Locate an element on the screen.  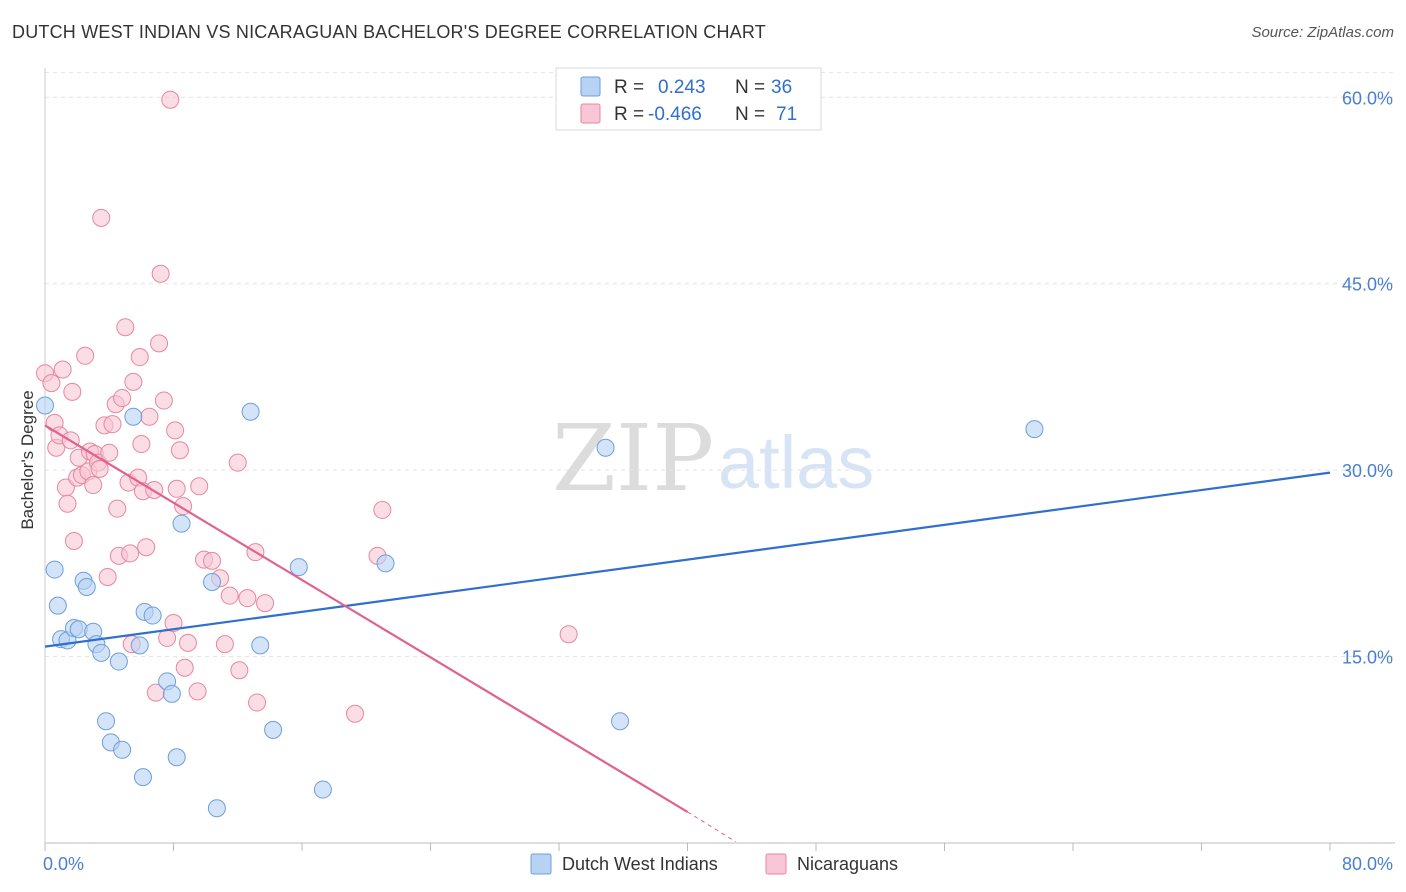
series-legend: Dutch West Indians Nicaraguans is located at coordinates (714, 864).